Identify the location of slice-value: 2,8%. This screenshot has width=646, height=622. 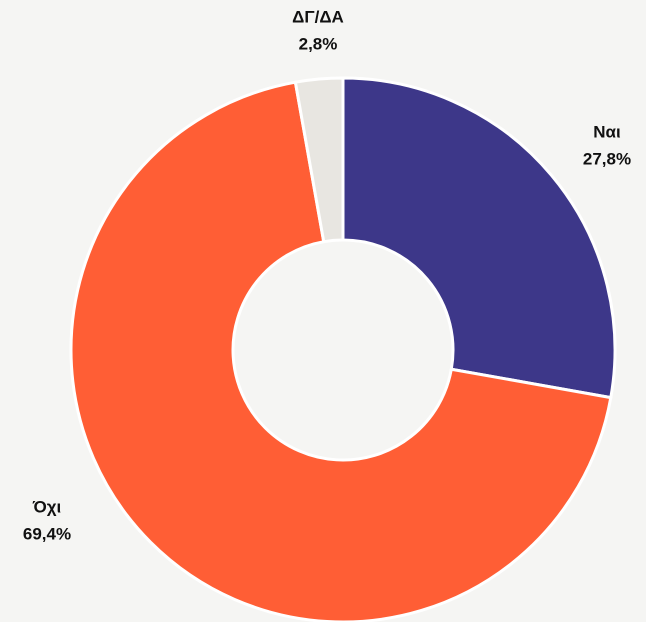
(318, 43).